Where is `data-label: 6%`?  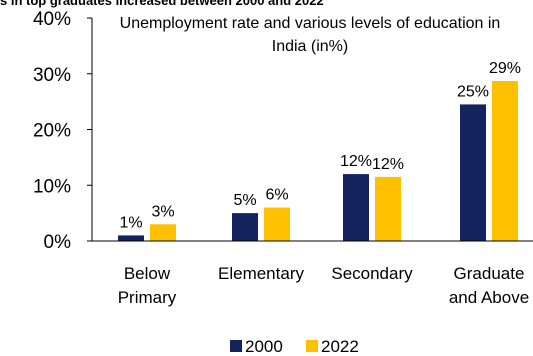
data-label: 6% is located at coordinates (276, 195).